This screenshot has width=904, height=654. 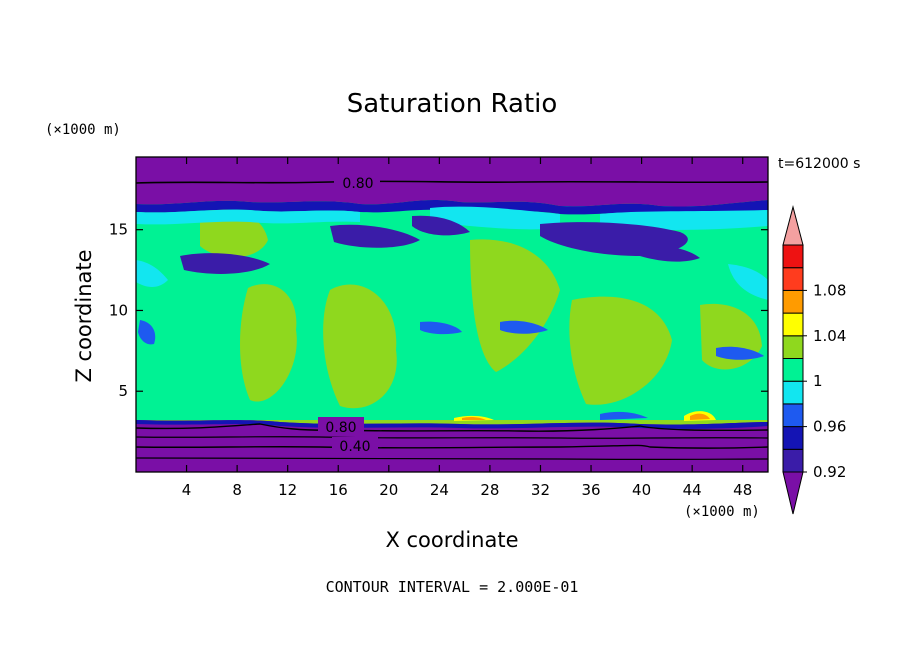 What do you see at coordinates (237, 490) in the screenshot?
I see `x-tick-label: 8` at bounding box center [237, 490].